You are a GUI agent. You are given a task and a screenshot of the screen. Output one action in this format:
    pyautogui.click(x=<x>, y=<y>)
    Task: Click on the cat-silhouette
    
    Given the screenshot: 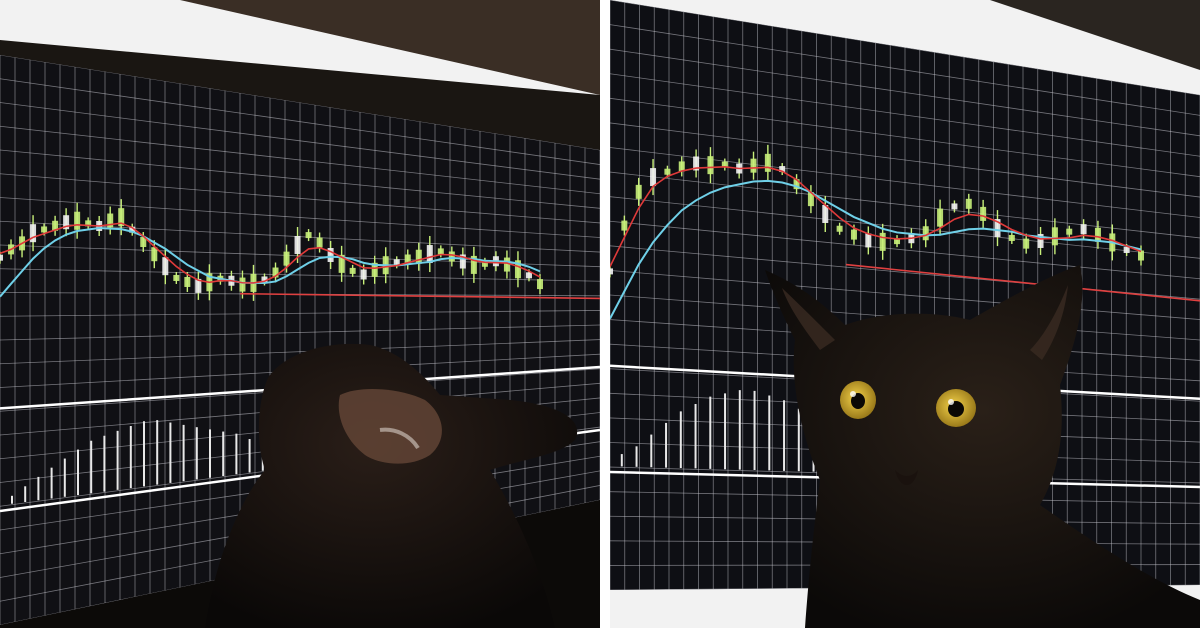 What is the action you would take?
    pyautogui.click(x=391, y=485)
    